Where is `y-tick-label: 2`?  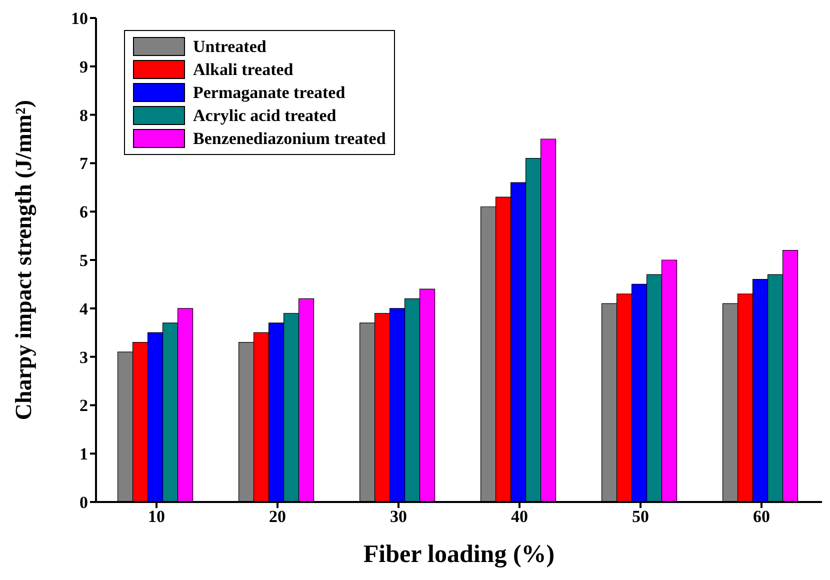 y-tick-label: 2 is located at coordinates (84, 406).